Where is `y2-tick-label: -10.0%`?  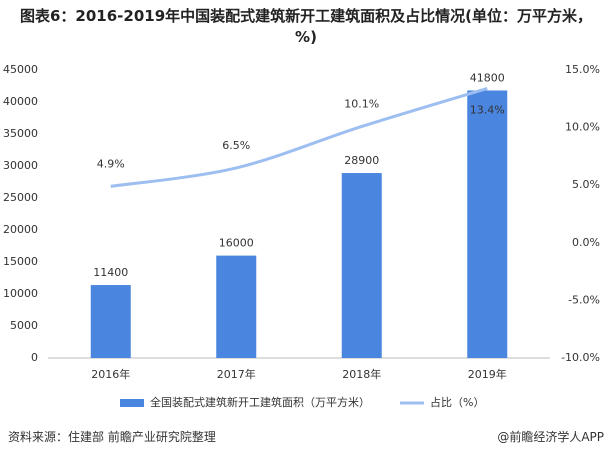
y2-tick-label: -10.0% is located at coordinates (580, 357).